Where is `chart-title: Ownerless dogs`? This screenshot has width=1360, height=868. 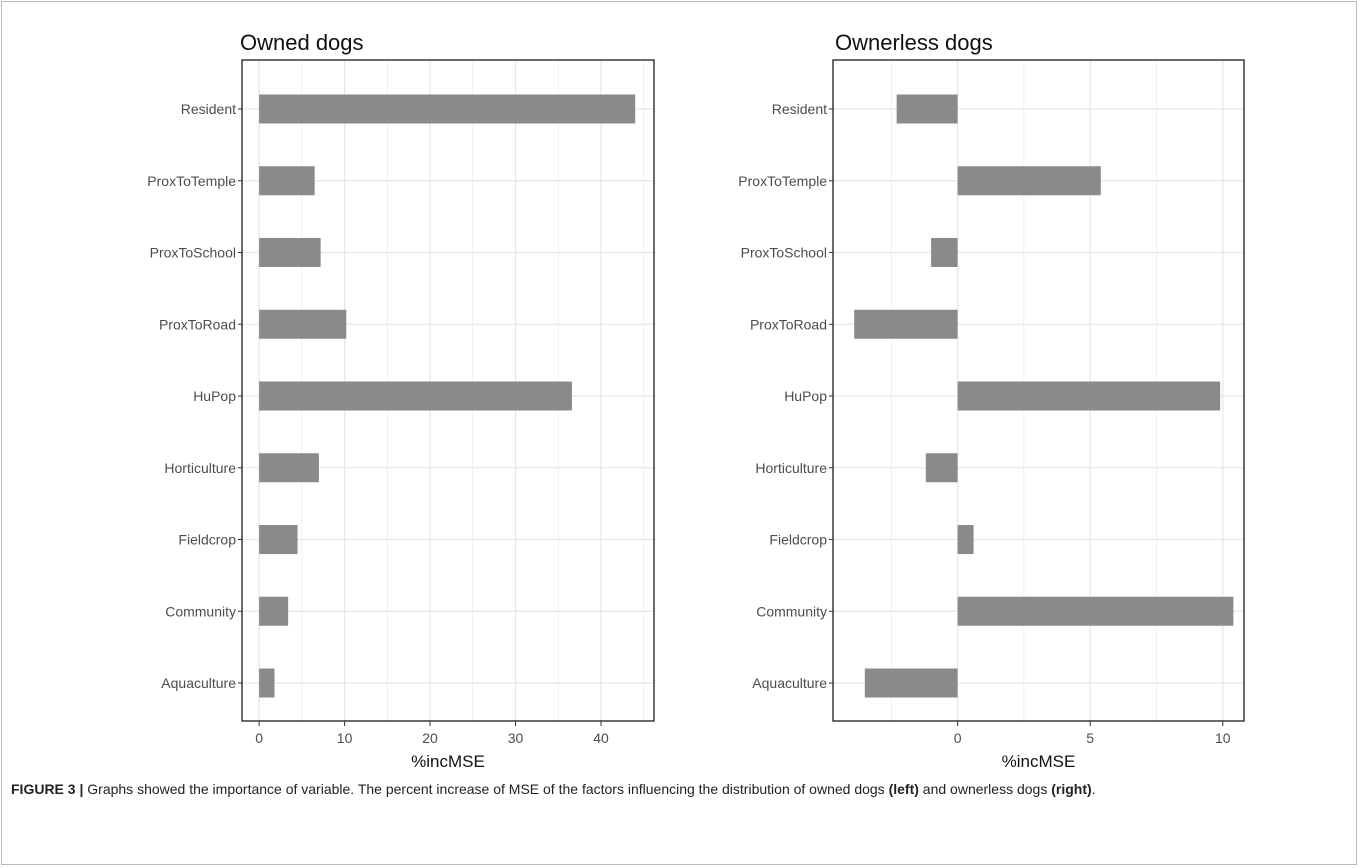
chart-title: Ownerless dogs is located at coordinates (914, 42).